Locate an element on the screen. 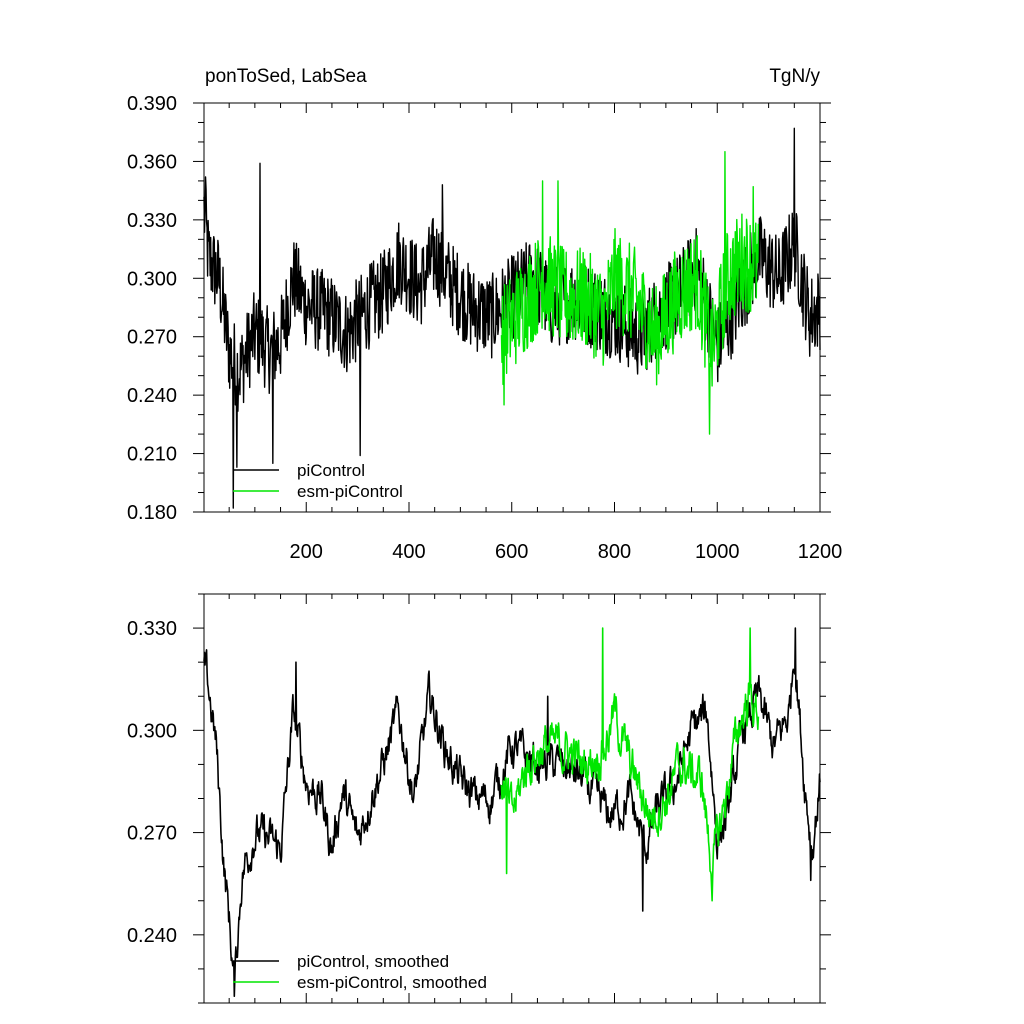 The width and height of the screenshot is (1024, 1024). top-panel-title-right: TgN/y is located at coordinates (794, 76).